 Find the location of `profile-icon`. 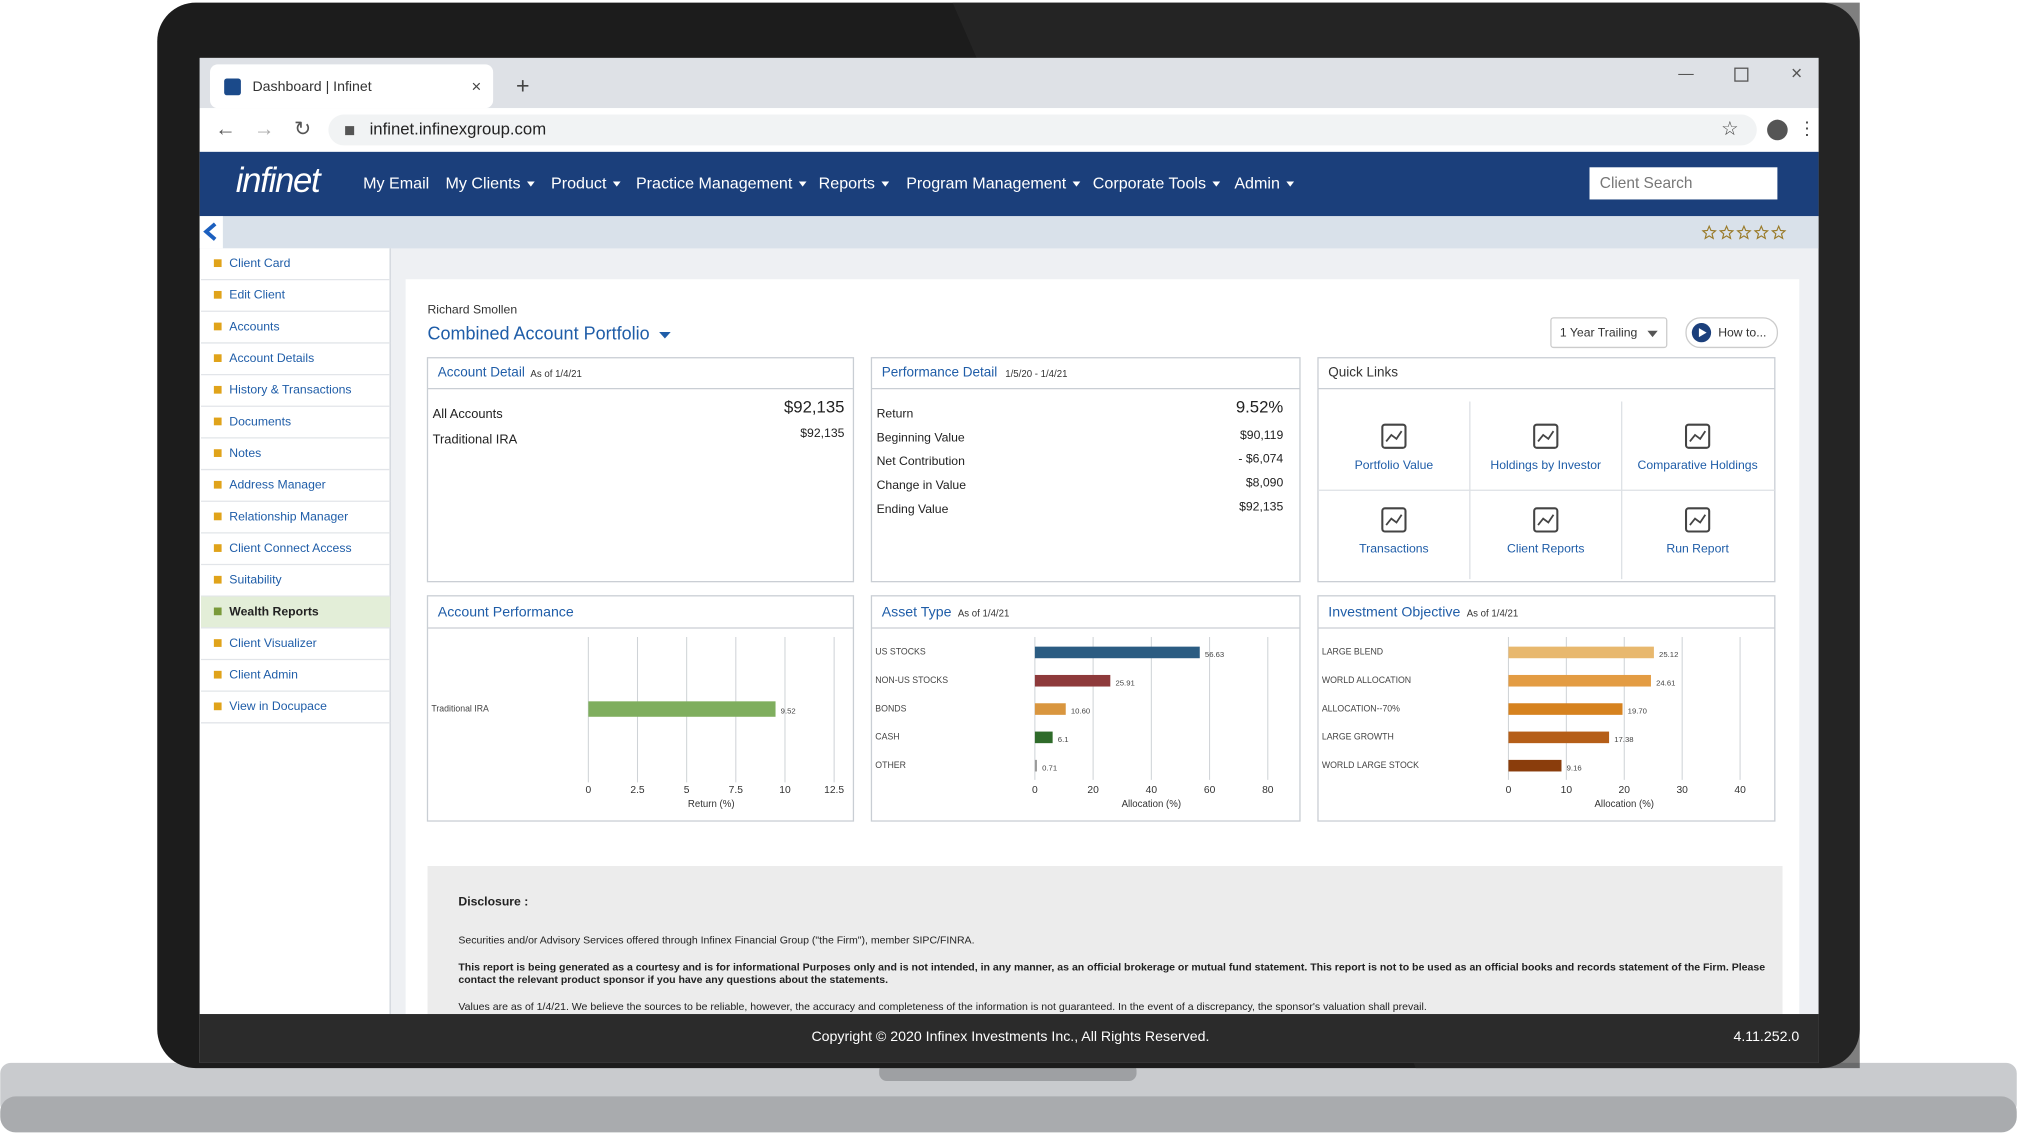

profile-icon is located at coordinates (1777, 130).